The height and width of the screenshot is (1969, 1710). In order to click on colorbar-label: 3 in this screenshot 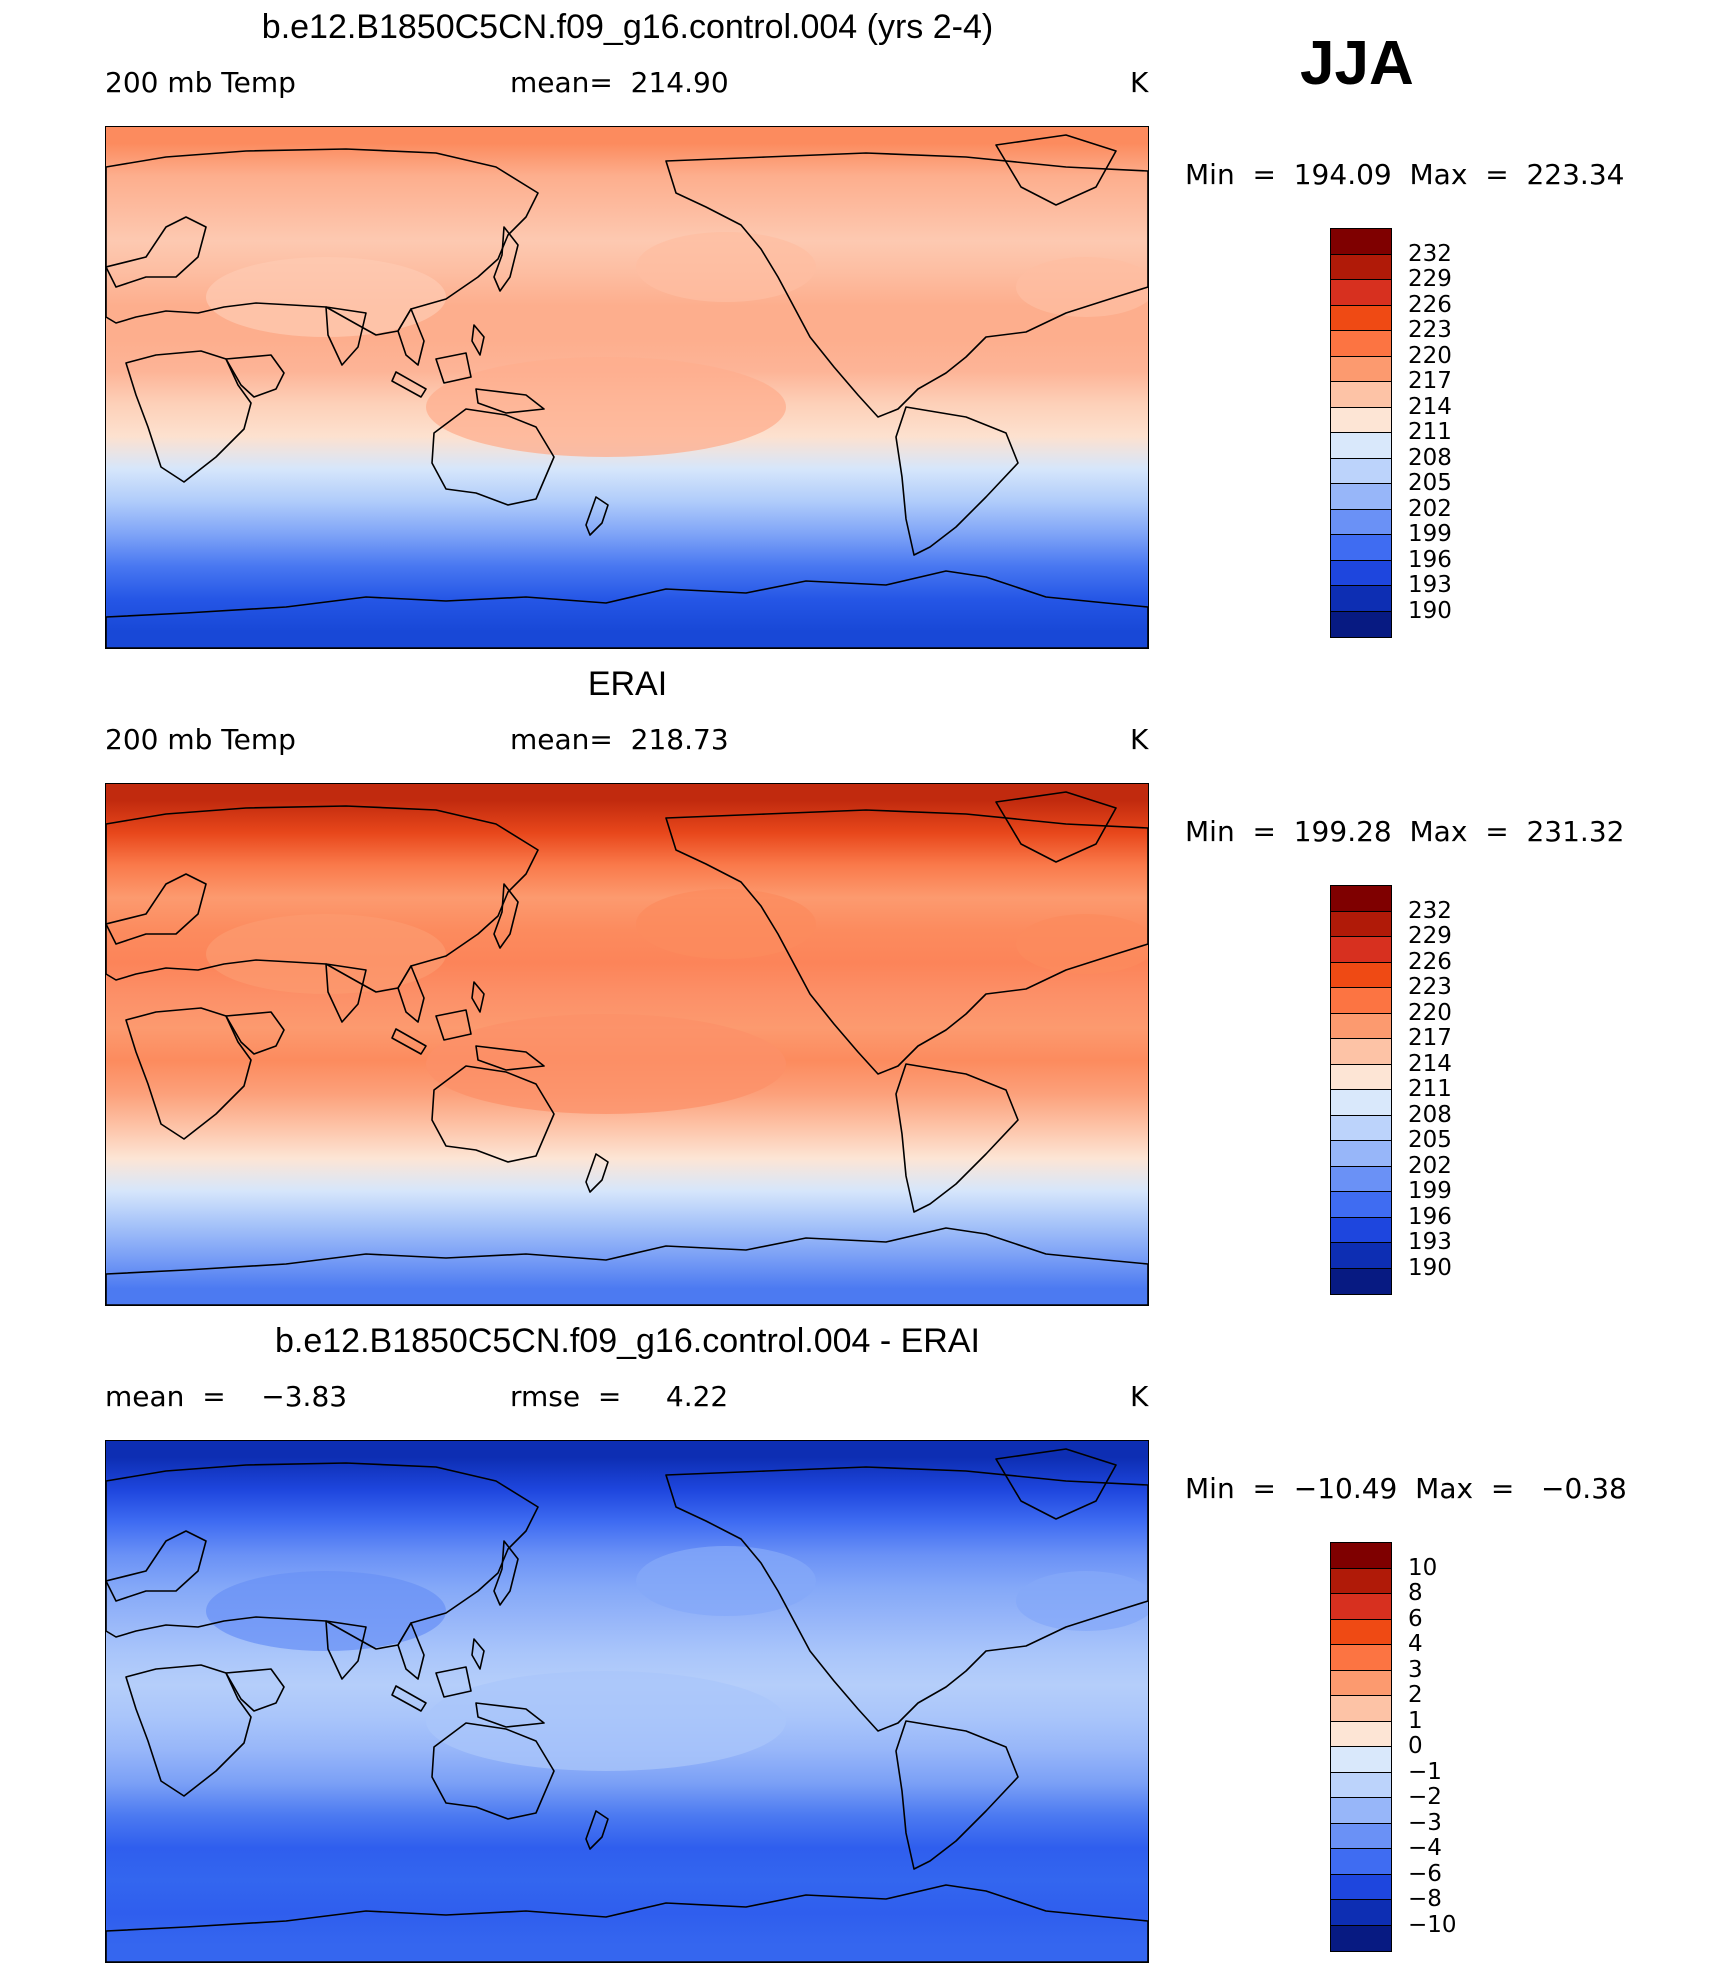, I will do `click(1415, 1669)`.